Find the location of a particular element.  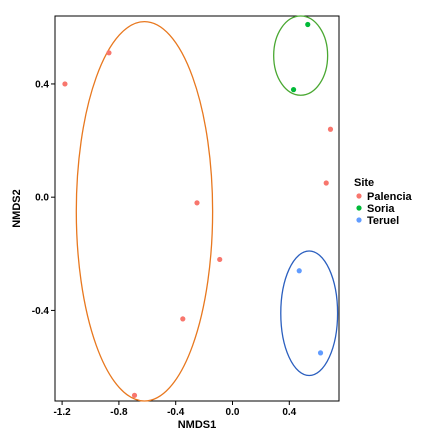

y-axis-title: NMDS2 is located at coordinates (17, 208).